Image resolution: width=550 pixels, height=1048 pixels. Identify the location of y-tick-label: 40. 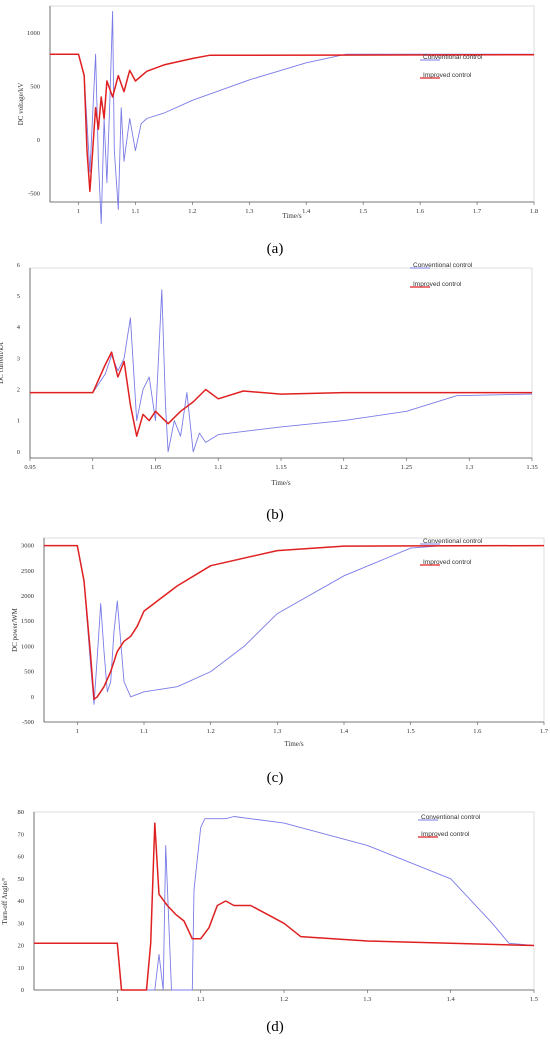
(21, 901).